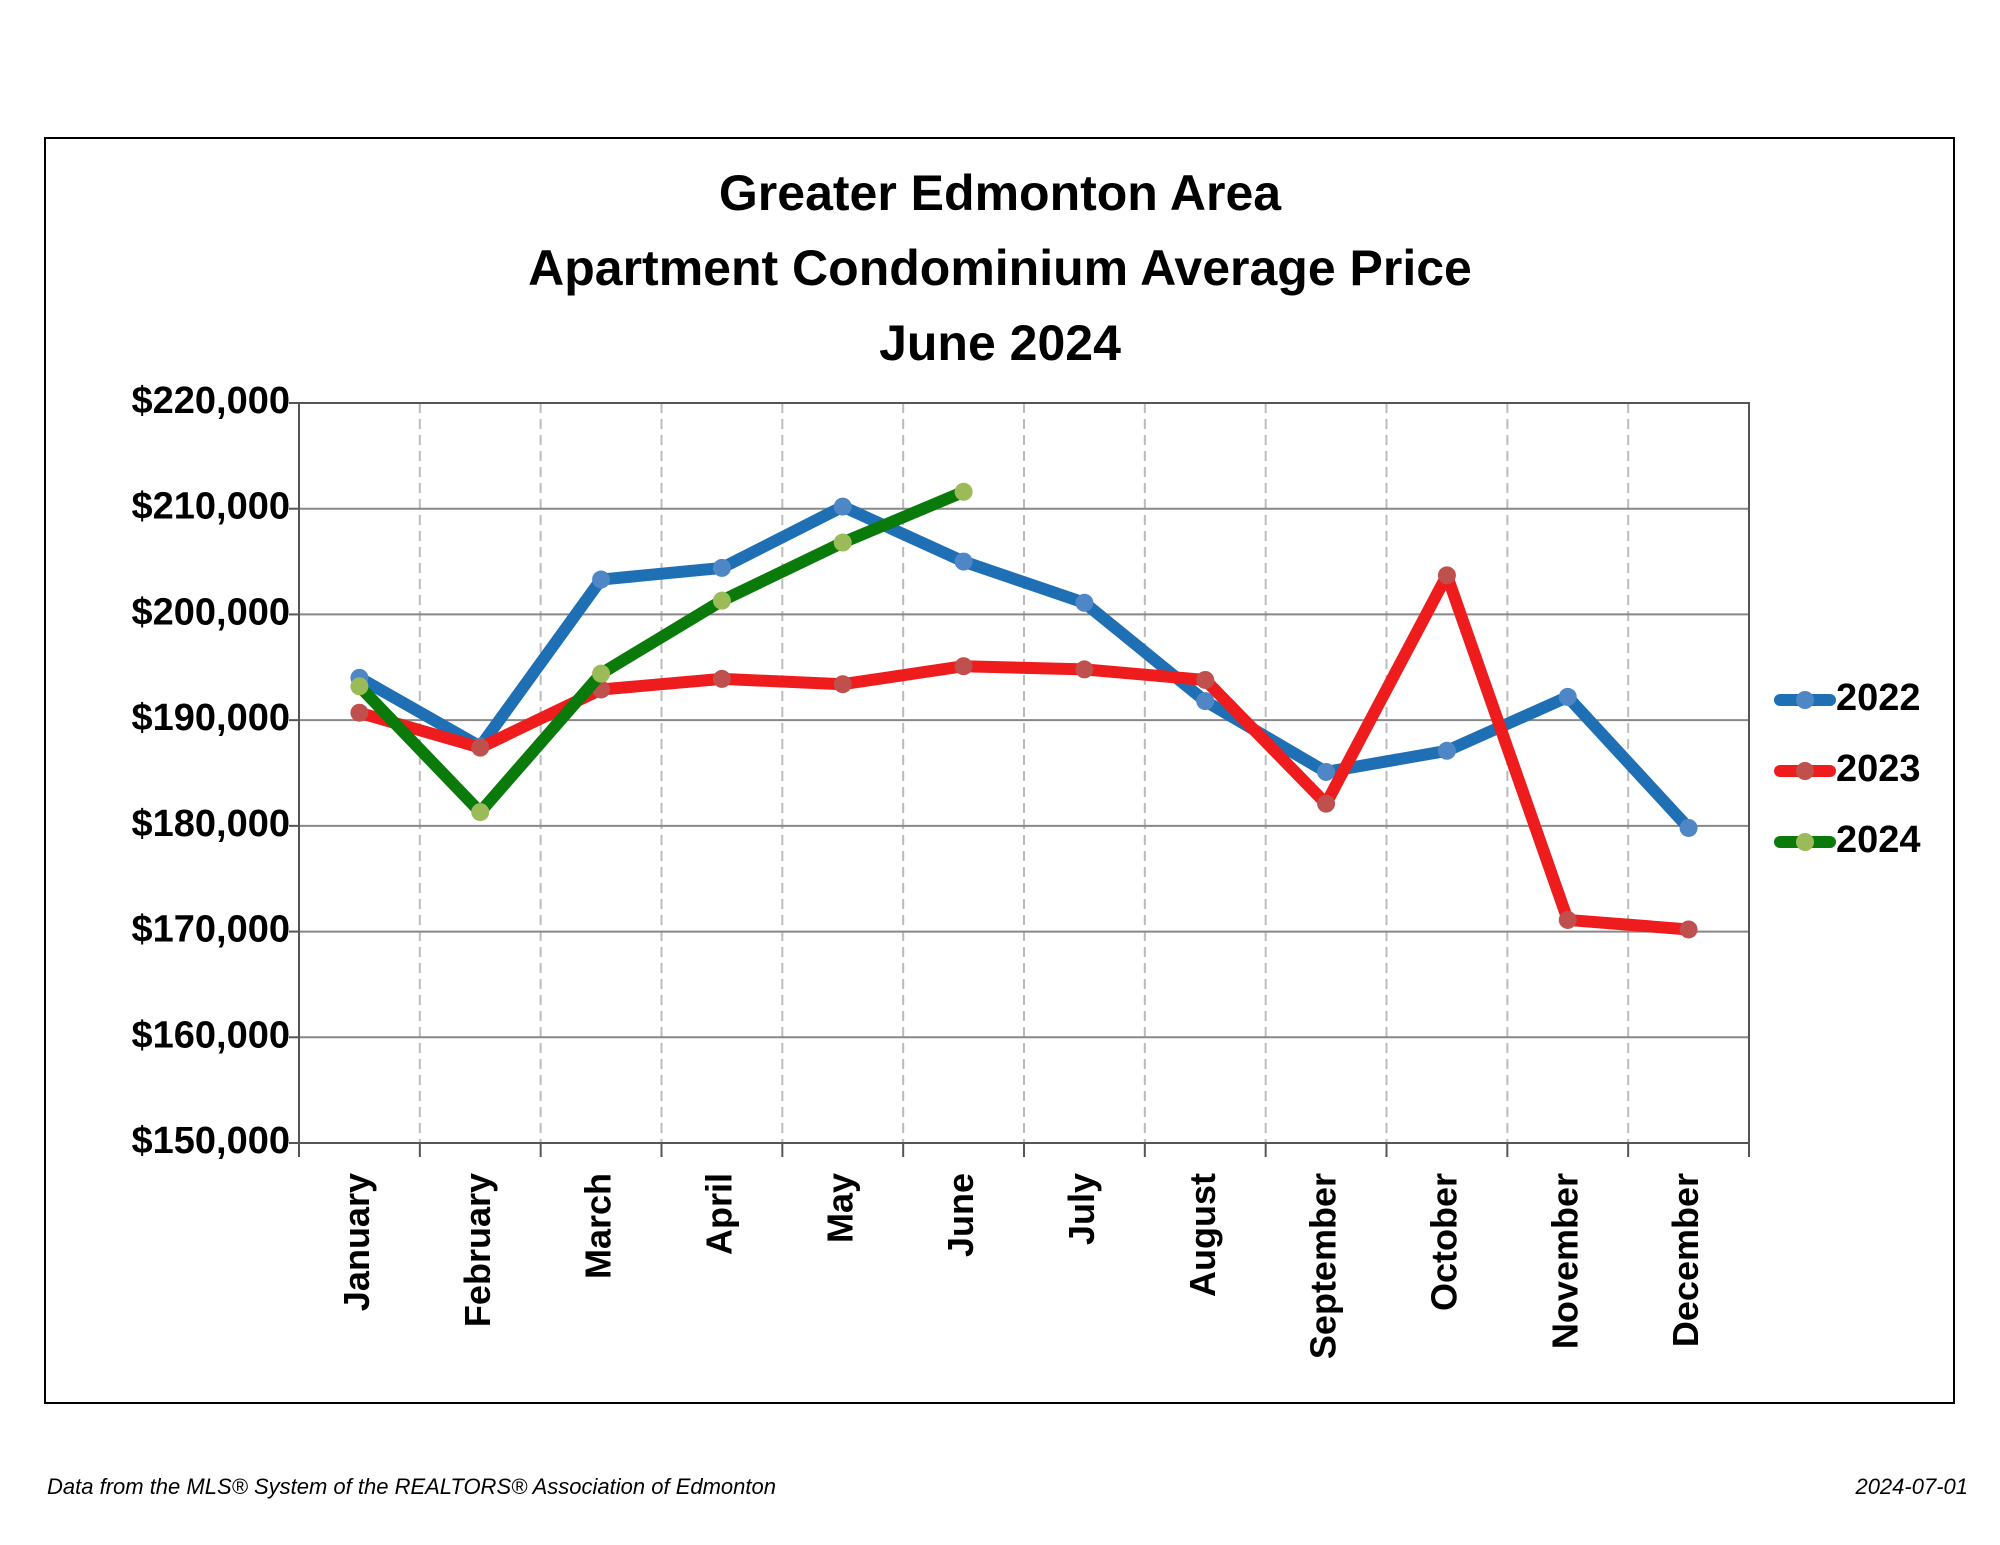 The height and width of the screenshot is (1545, 2000). Describe the element at coordinates (1878, 840) in the screenshot. I see `legend-label: 2024` at that location.